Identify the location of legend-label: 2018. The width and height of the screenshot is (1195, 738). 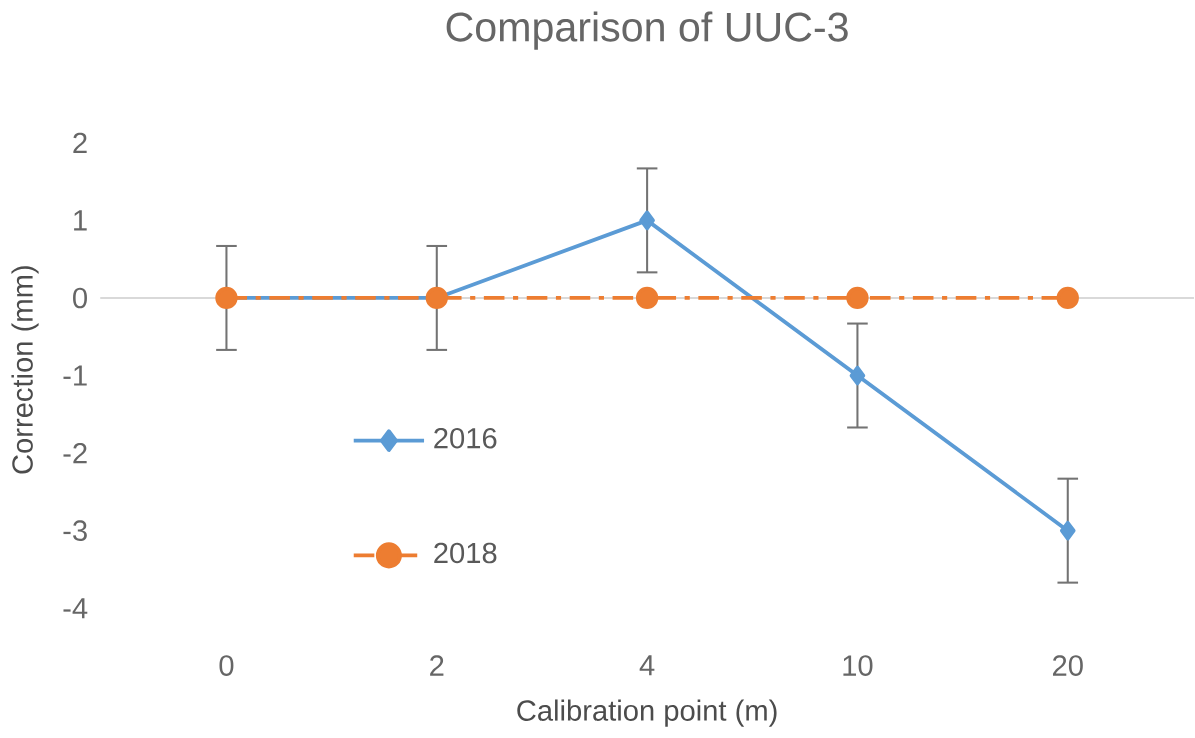
(465, 553).